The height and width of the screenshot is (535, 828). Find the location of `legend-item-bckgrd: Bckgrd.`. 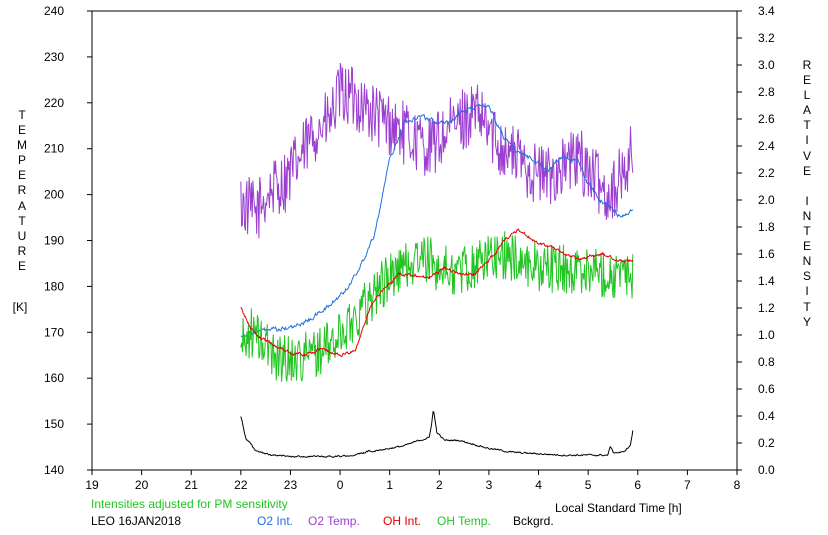

legend-item-bckgrd: Bckgrd. is located at coordinates (533, 521).